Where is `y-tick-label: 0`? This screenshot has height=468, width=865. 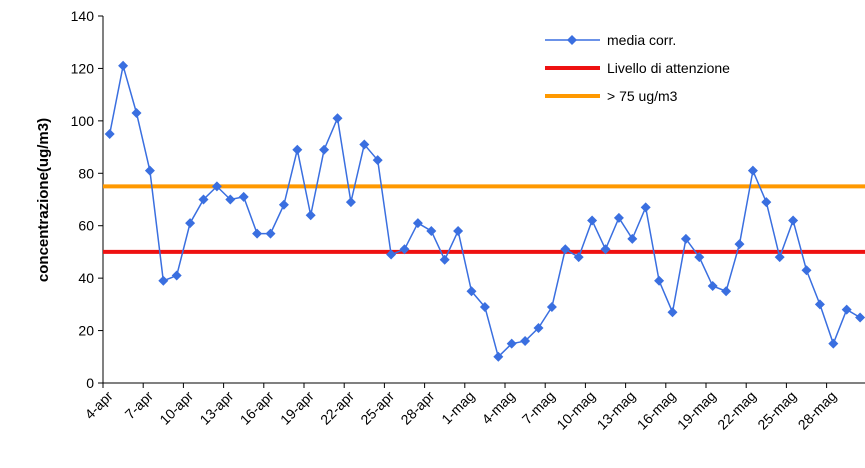
y-tick-label: 0 is located at coordinates (90, 383).